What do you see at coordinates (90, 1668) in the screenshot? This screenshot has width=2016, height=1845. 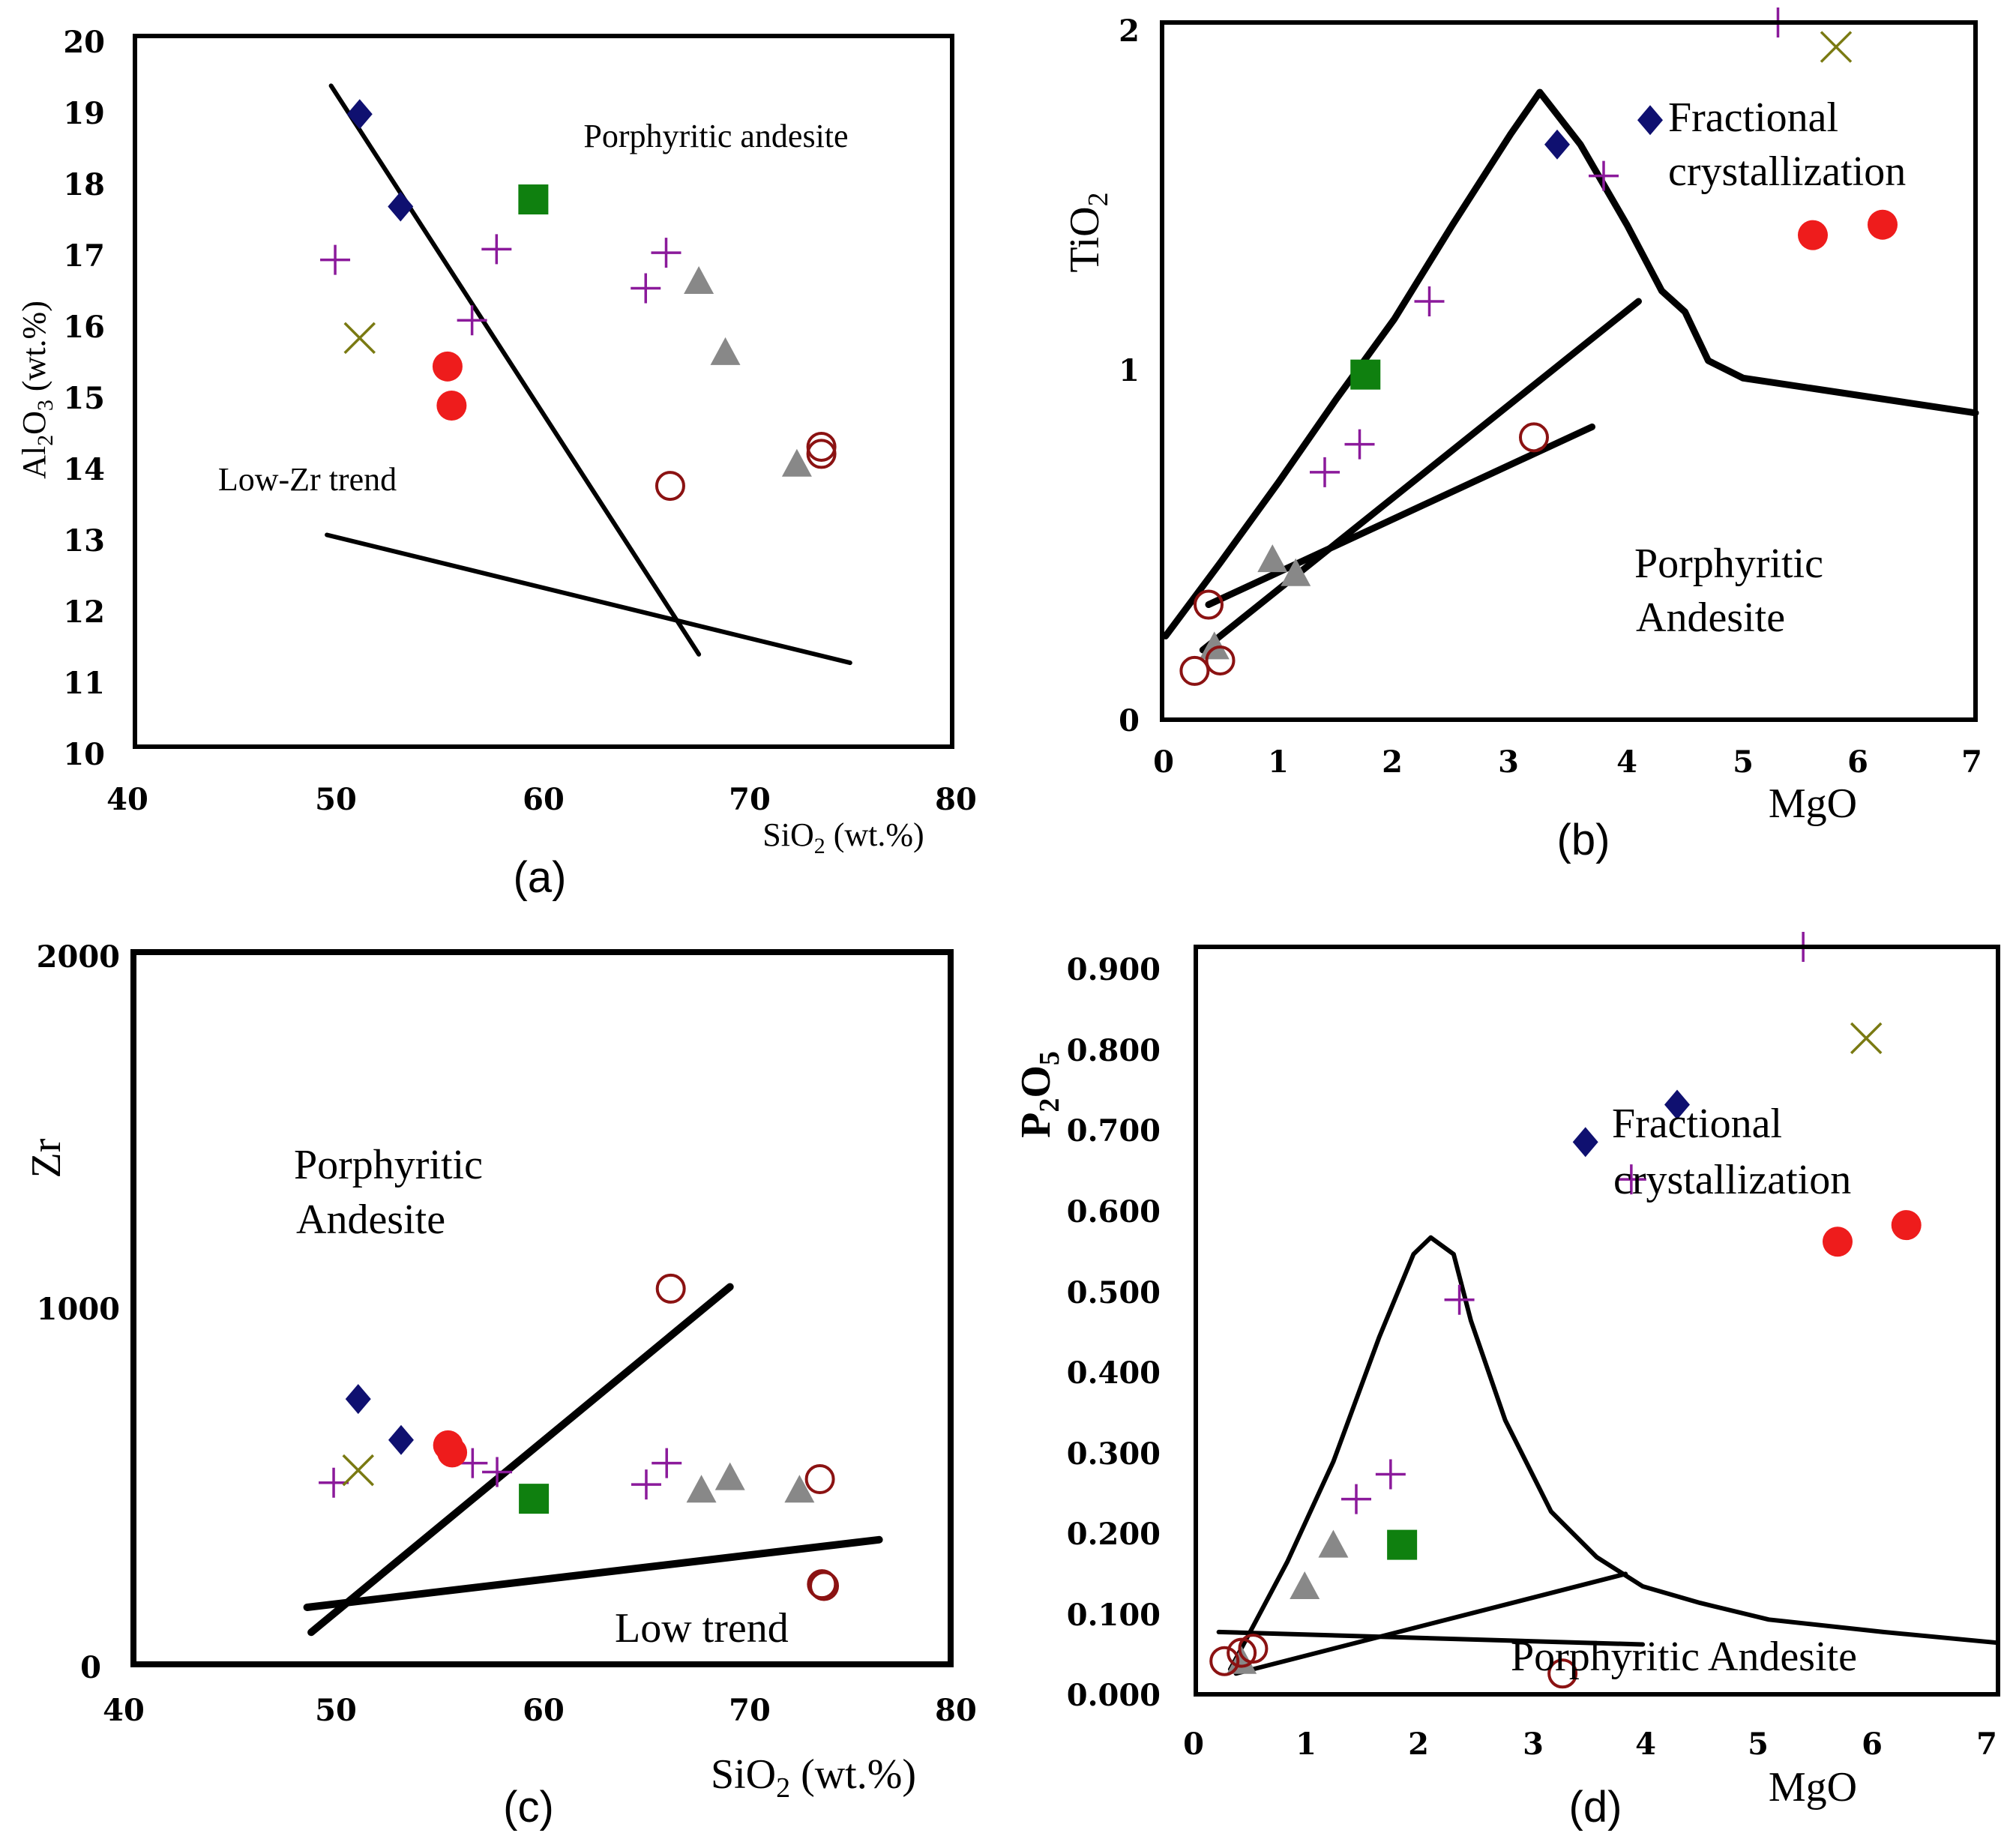 I see `ytick-c-0: 0` at bounding box center [90, 1668].